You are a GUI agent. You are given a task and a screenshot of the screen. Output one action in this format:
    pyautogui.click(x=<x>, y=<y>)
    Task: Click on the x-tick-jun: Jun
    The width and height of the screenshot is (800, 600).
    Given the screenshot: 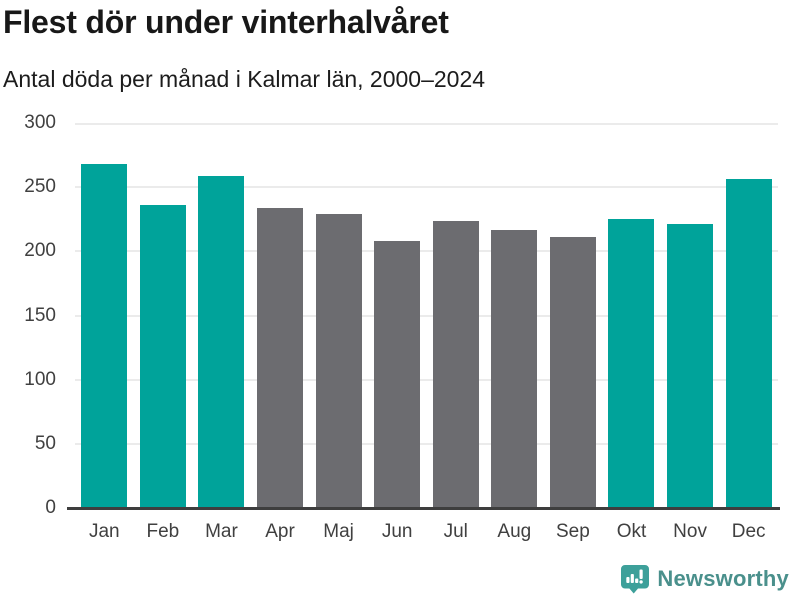 What is the action you would take?
    pyautogui.click(x=397, y=531)
    